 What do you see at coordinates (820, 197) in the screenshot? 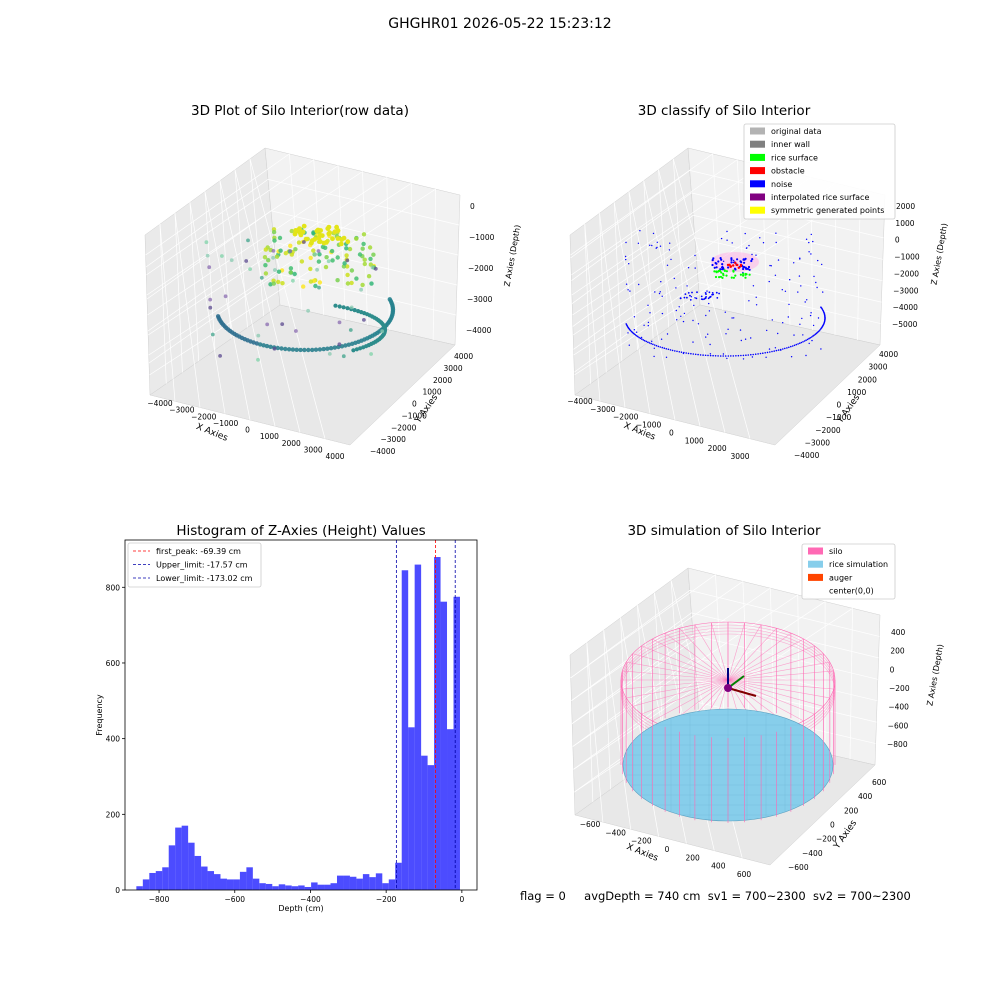
I see `legend-label: interpolated rice surface` at bounding box center [820, 197].